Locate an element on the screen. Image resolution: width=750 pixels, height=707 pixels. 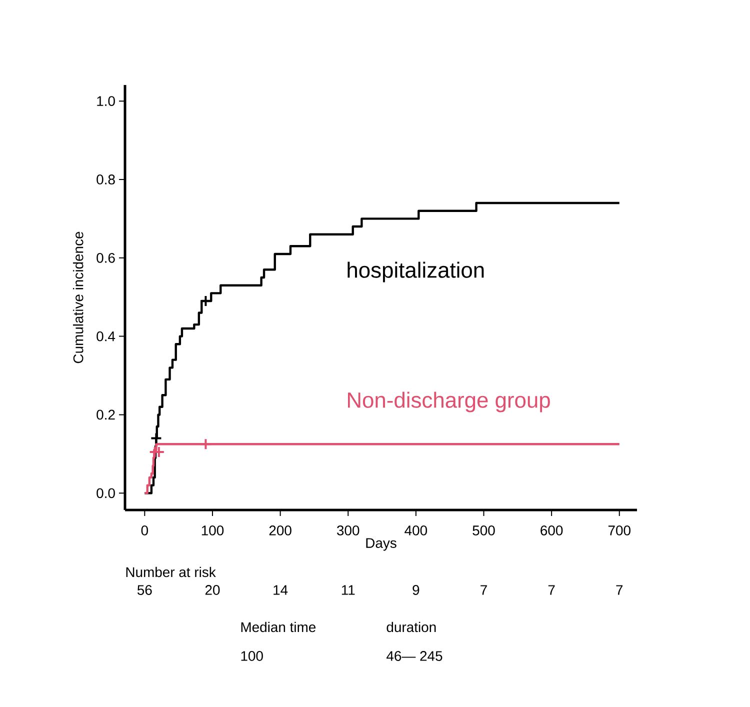
x-tick-label: 0 is located at coordinates (144, 531).